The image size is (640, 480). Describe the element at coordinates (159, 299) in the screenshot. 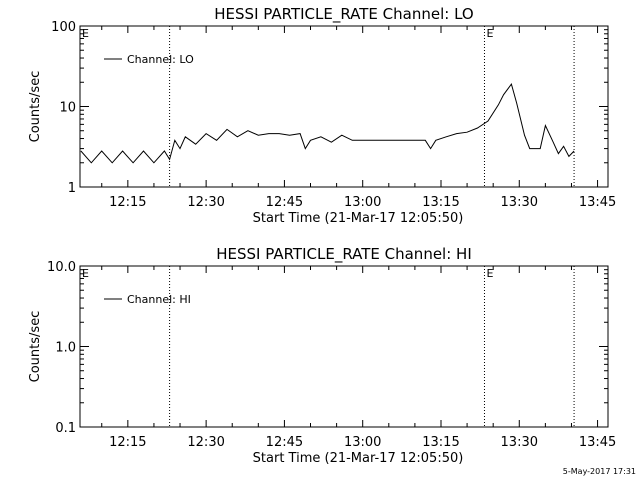

I see `legend-label-hi: Channel: HI` at that location.